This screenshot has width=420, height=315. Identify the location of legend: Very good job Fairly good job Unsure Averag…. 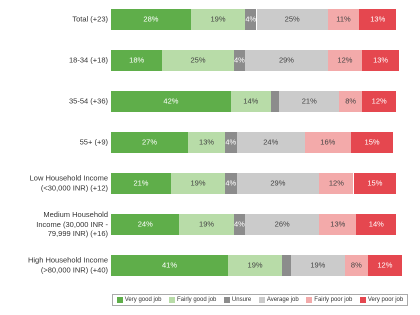
(260, 300).